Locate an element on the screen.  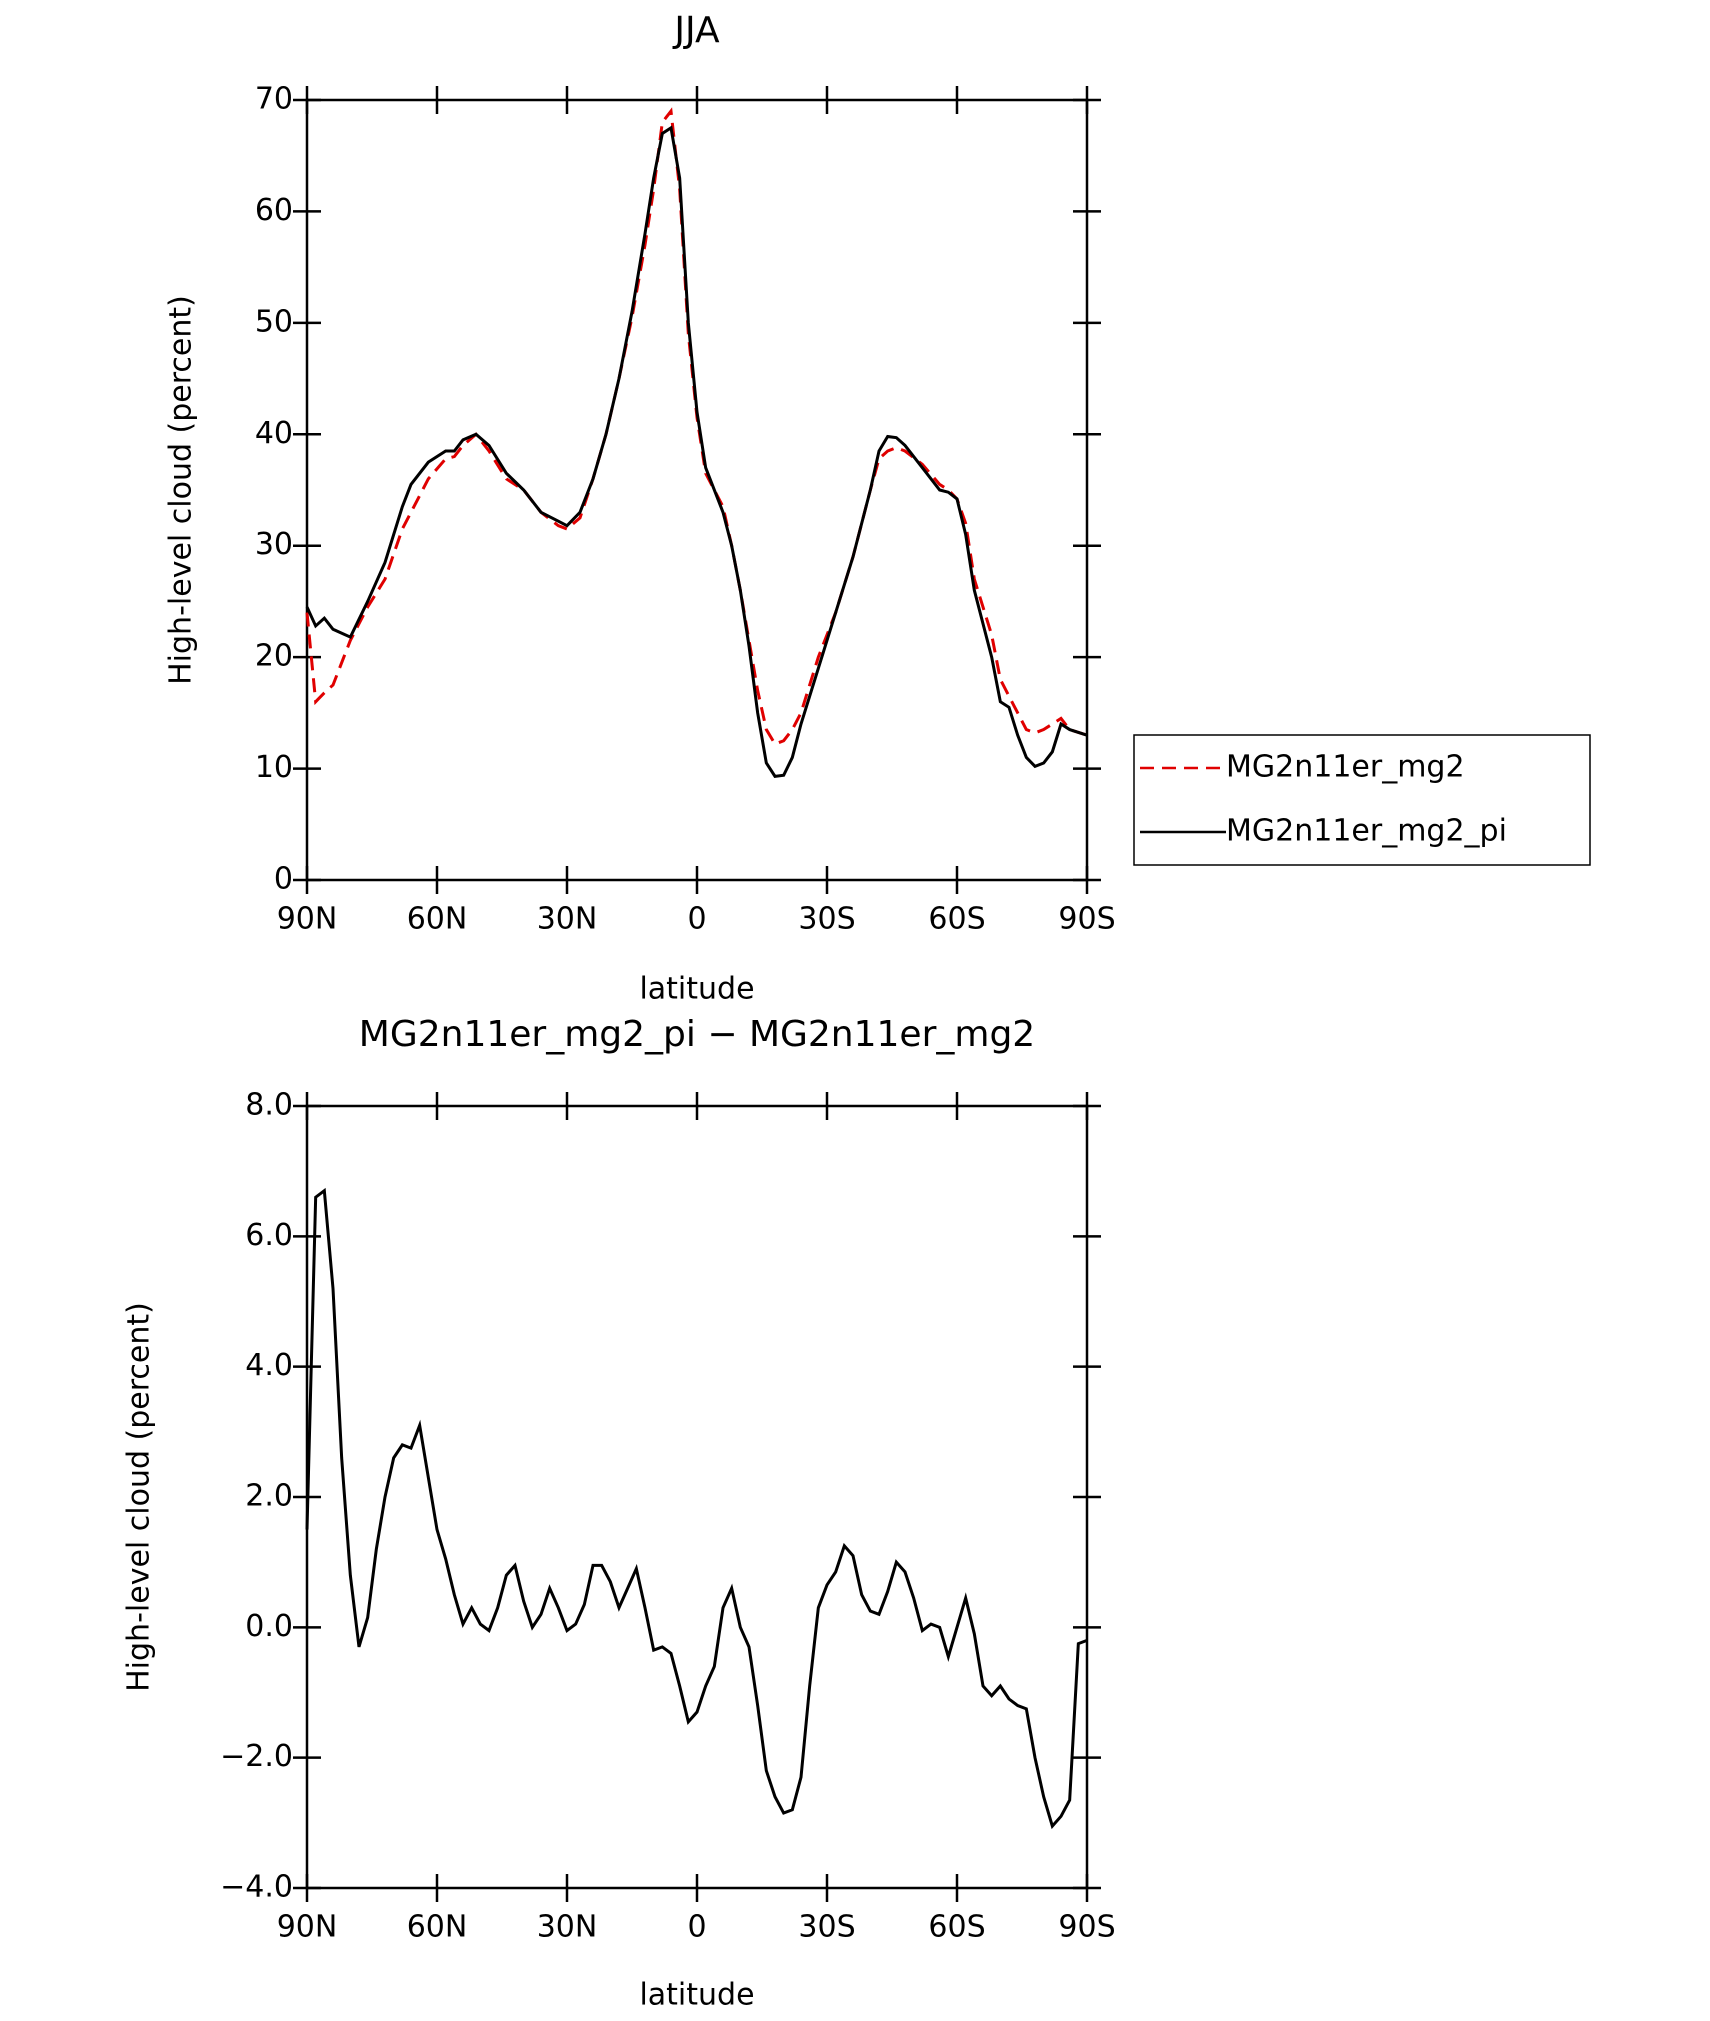
y-tick-label: 20 is located at coordinates (274, 656).